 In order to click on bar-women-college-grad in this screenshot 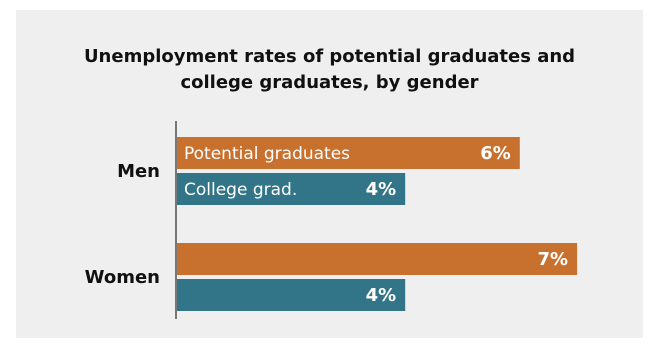, I will do `click(291, 295)`.